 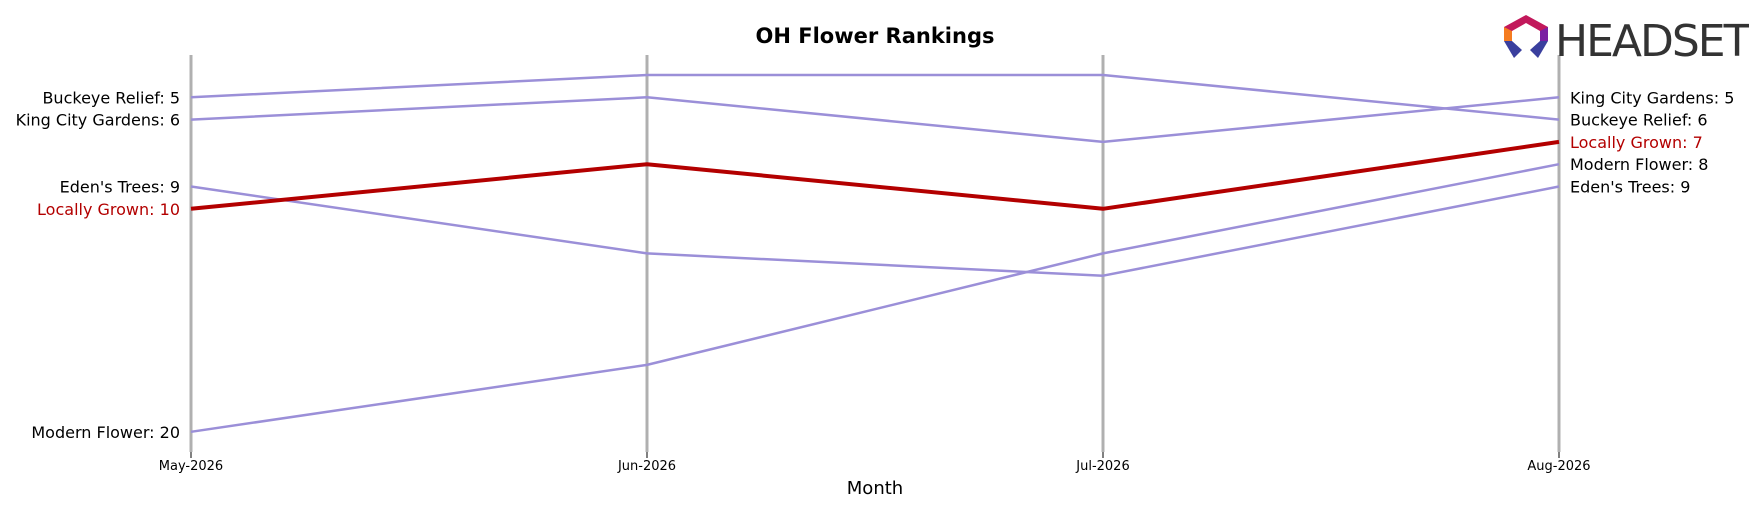 I want to click on chart-title: OH Flower Rankings, so click(x=875, y=36).